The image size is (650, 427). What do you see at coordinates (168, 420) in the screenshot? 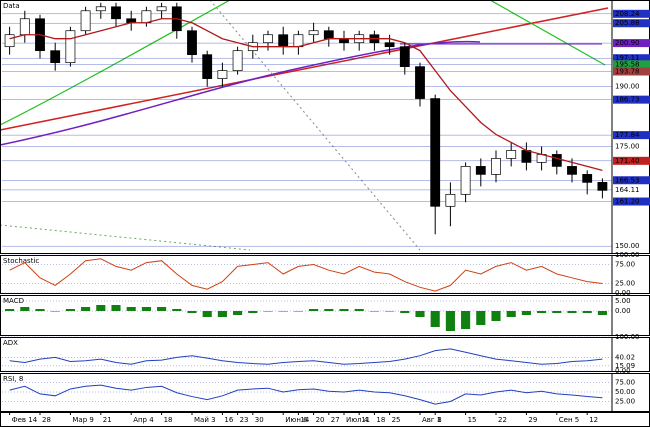
I see `x-tick-label: 18` at bounding box center [168, 420].